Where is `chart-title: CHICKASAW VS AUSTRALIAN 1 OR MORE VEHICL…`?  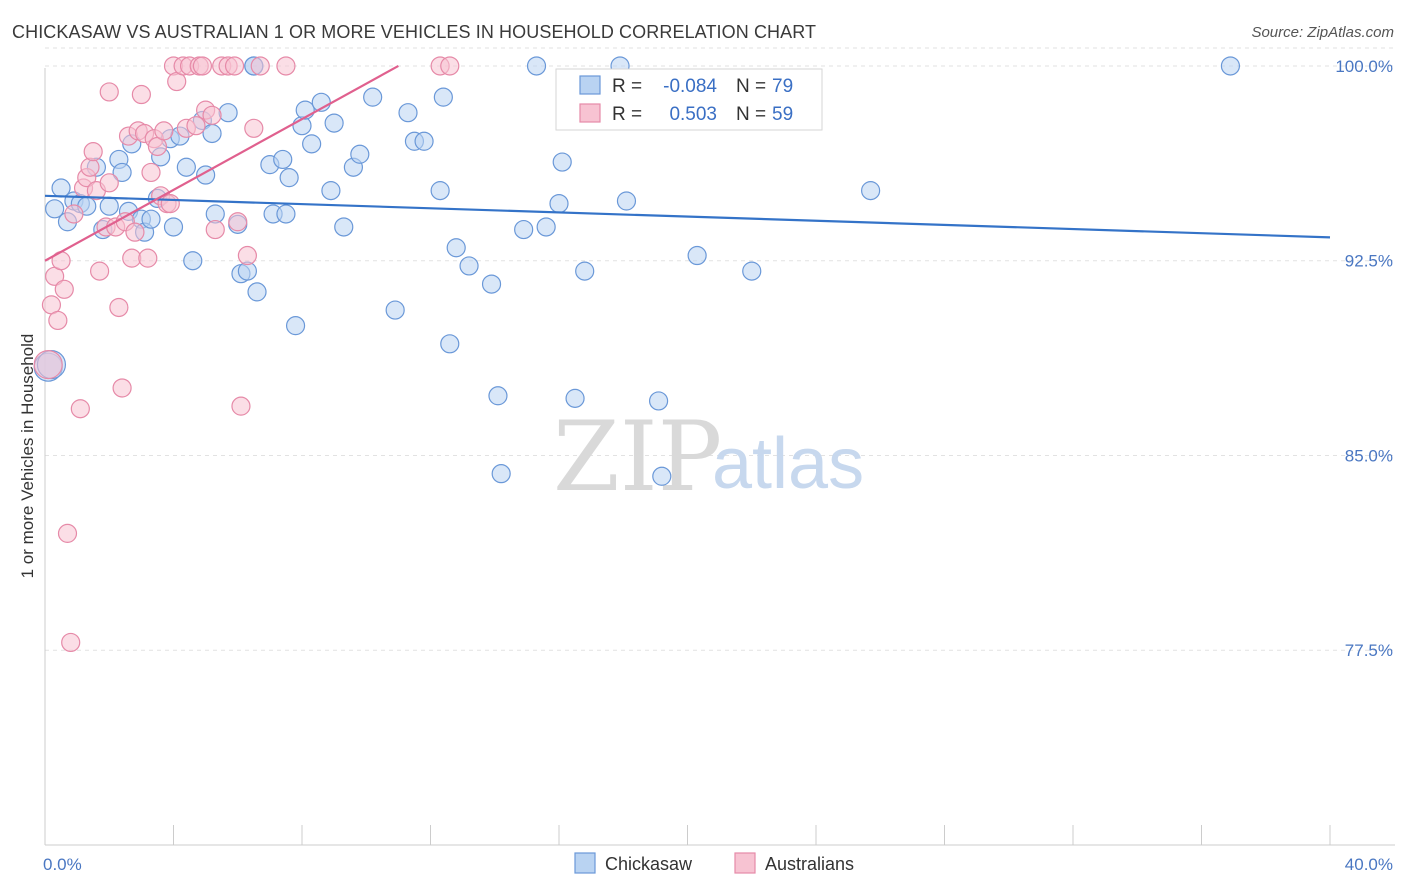
chart-title: CHICKASAW VS AUSTRALIAN 1 OR MORE VEHICL… is located at coordinates (414, 32).